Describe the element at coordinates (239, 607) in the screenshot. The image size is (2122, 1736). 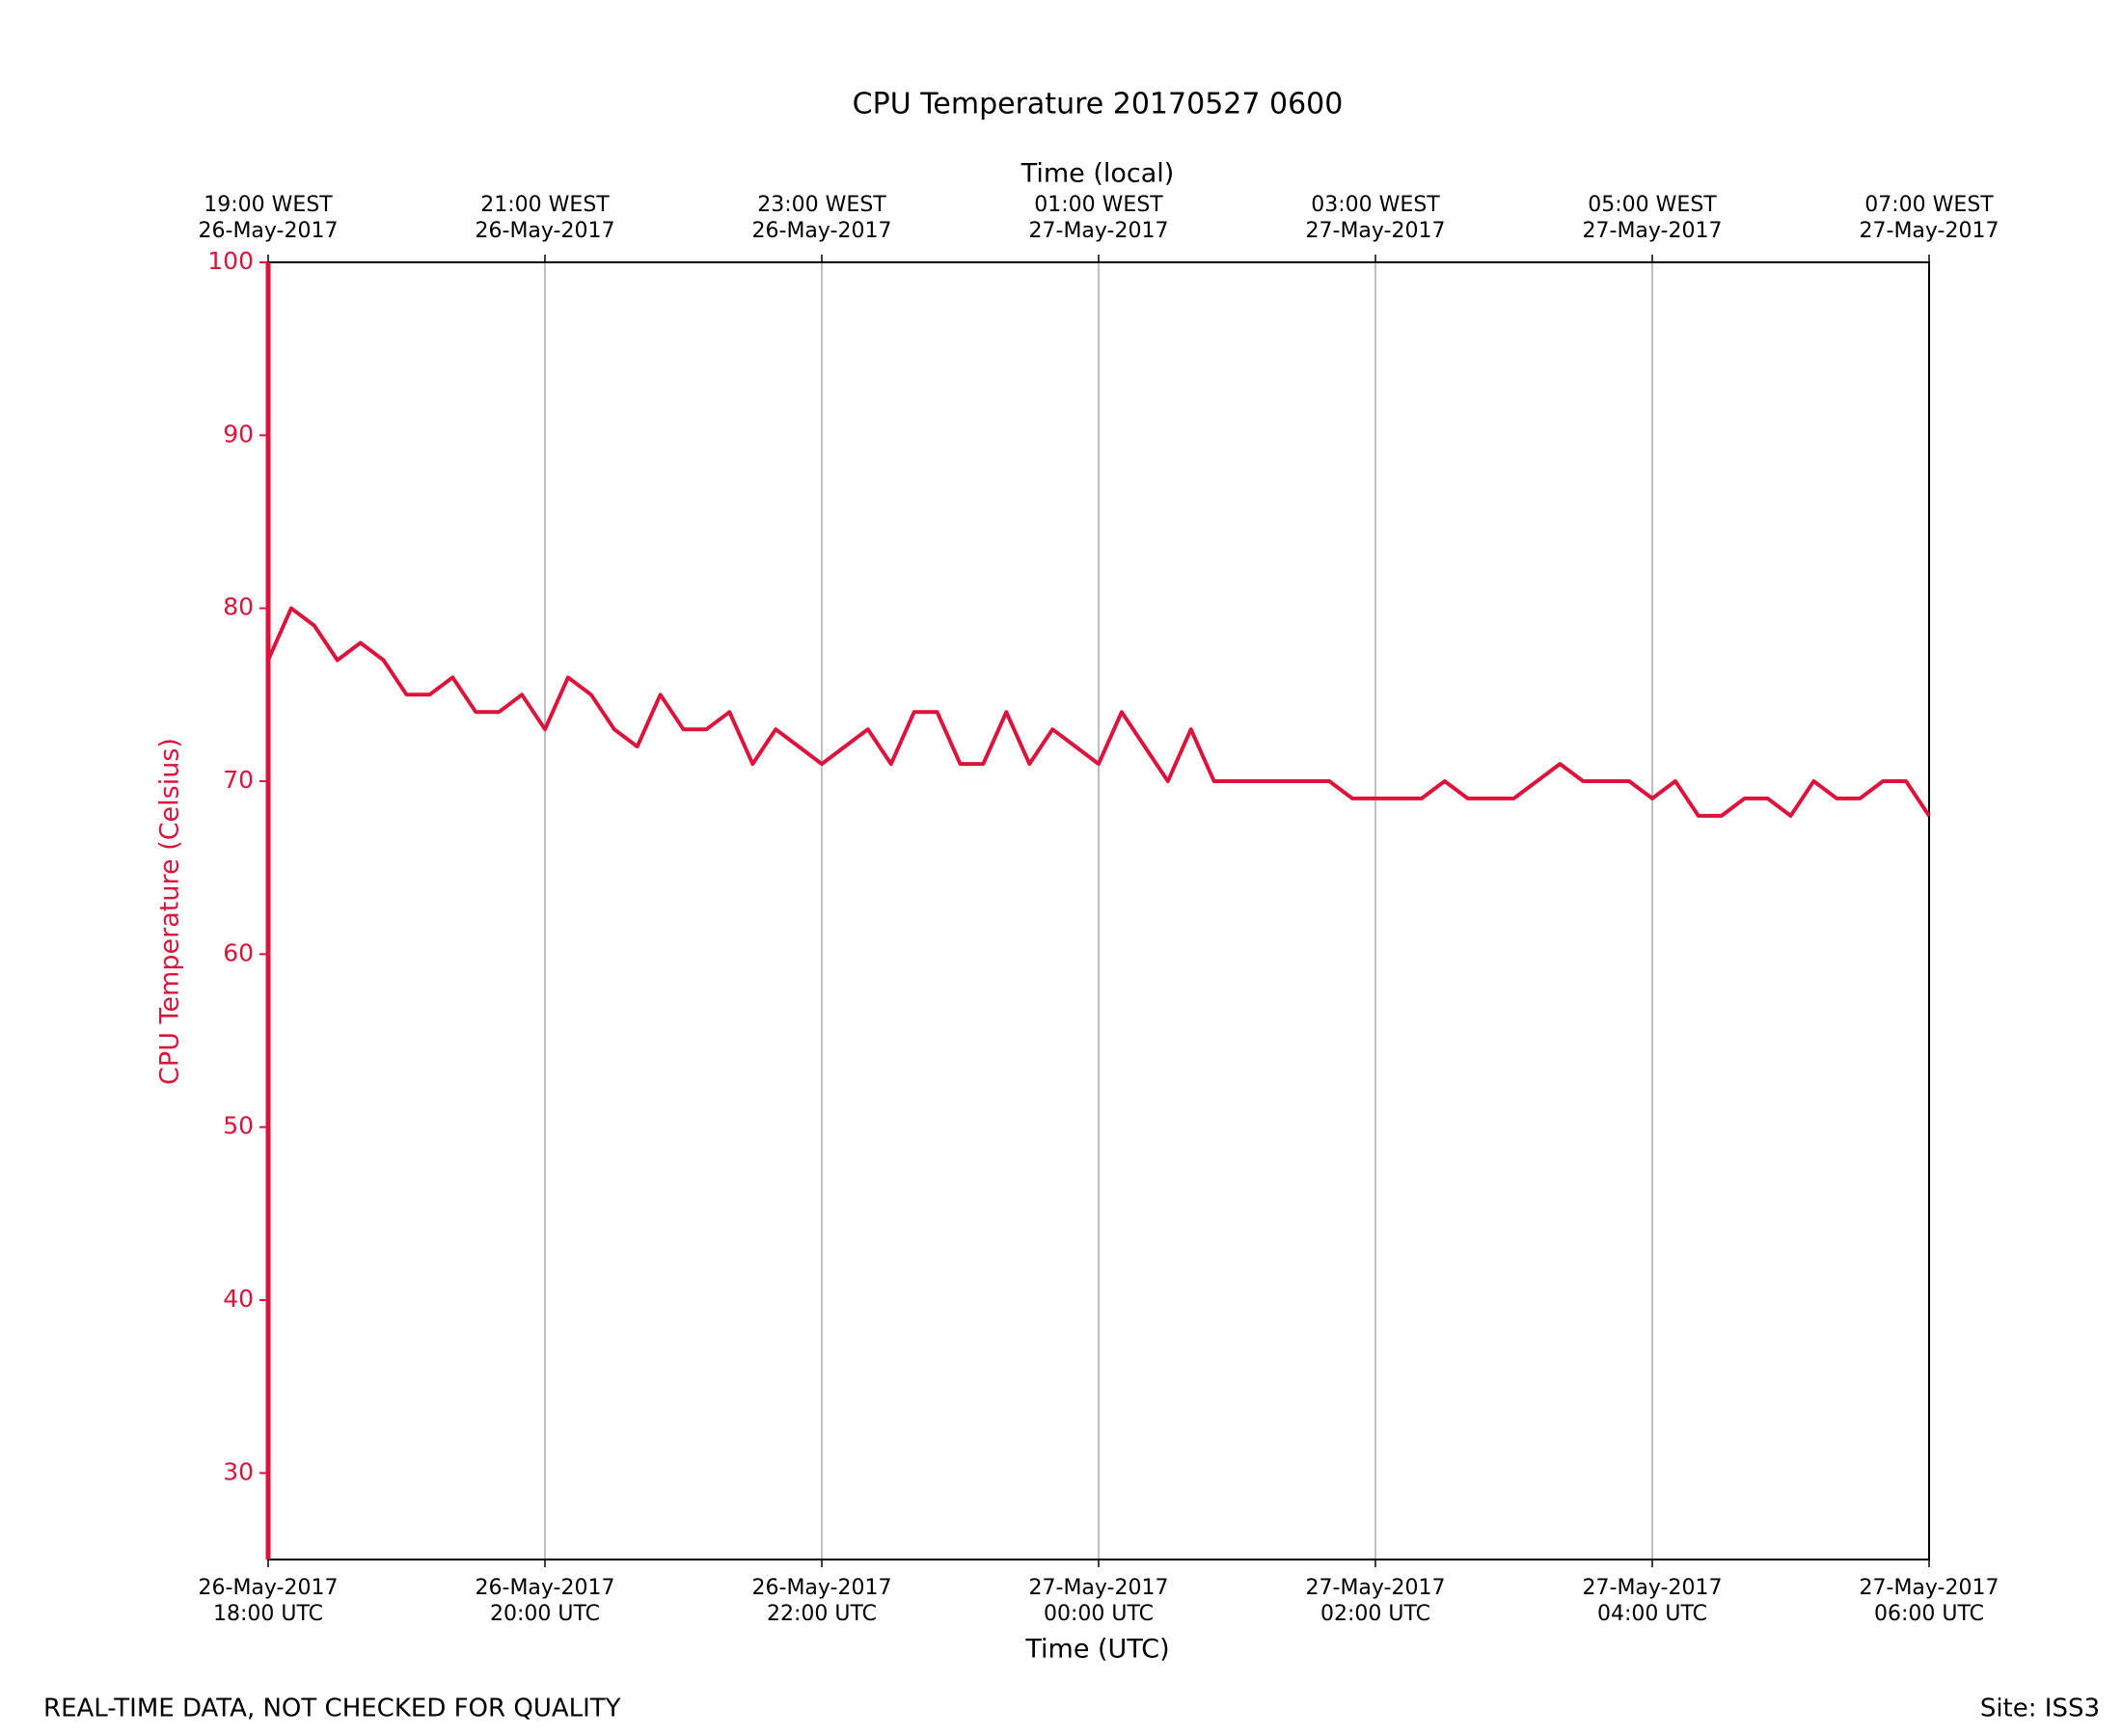
I see `y-tick-label: 80` at that location.